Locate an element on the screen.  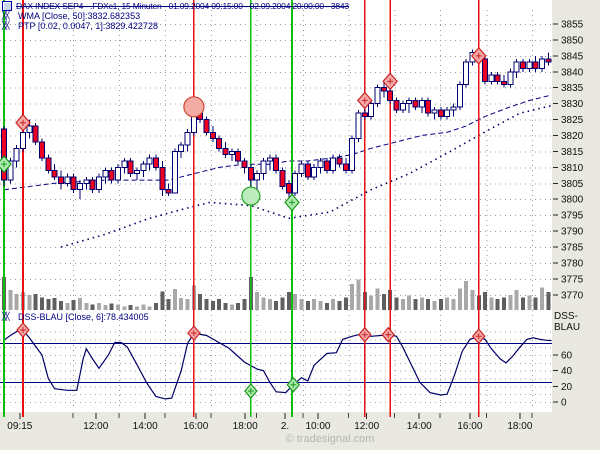
legend-dss: ╳╳ DSS-BLAU [Close, 6]:78.434005 is located at coordinates (75, 317).